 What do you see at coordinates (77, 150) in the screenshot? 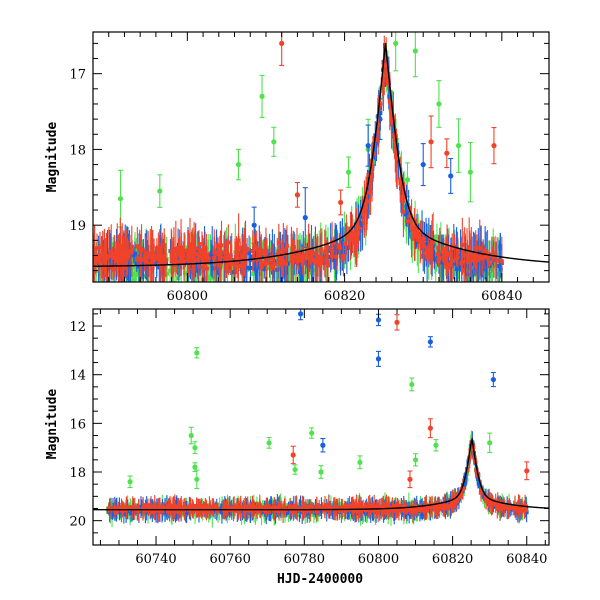
I see `y-tick-label: 18` at bounding box center [77, 150].